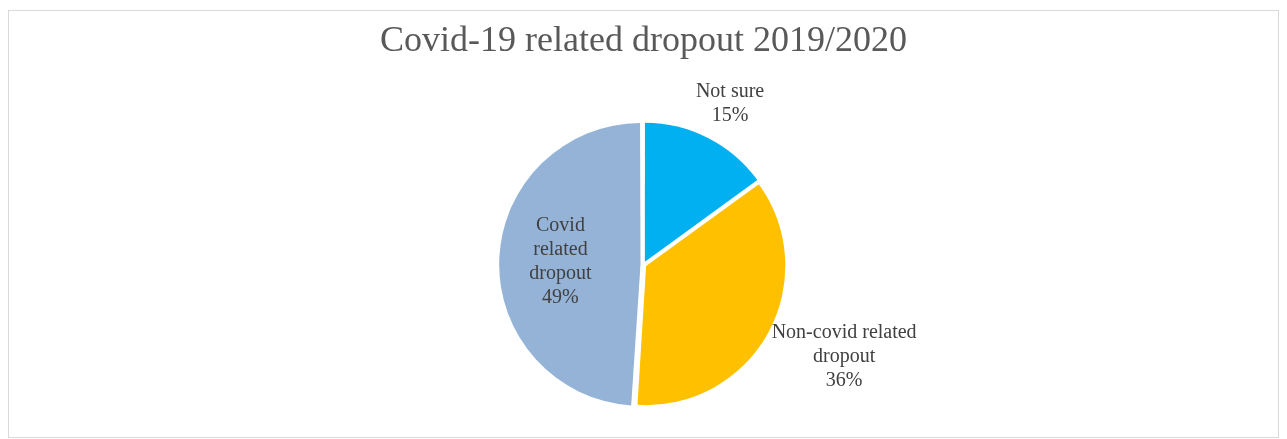 The width and height of the screenshot is (1287, 439). I want to click on data-label: 15%, so click(730, 113).